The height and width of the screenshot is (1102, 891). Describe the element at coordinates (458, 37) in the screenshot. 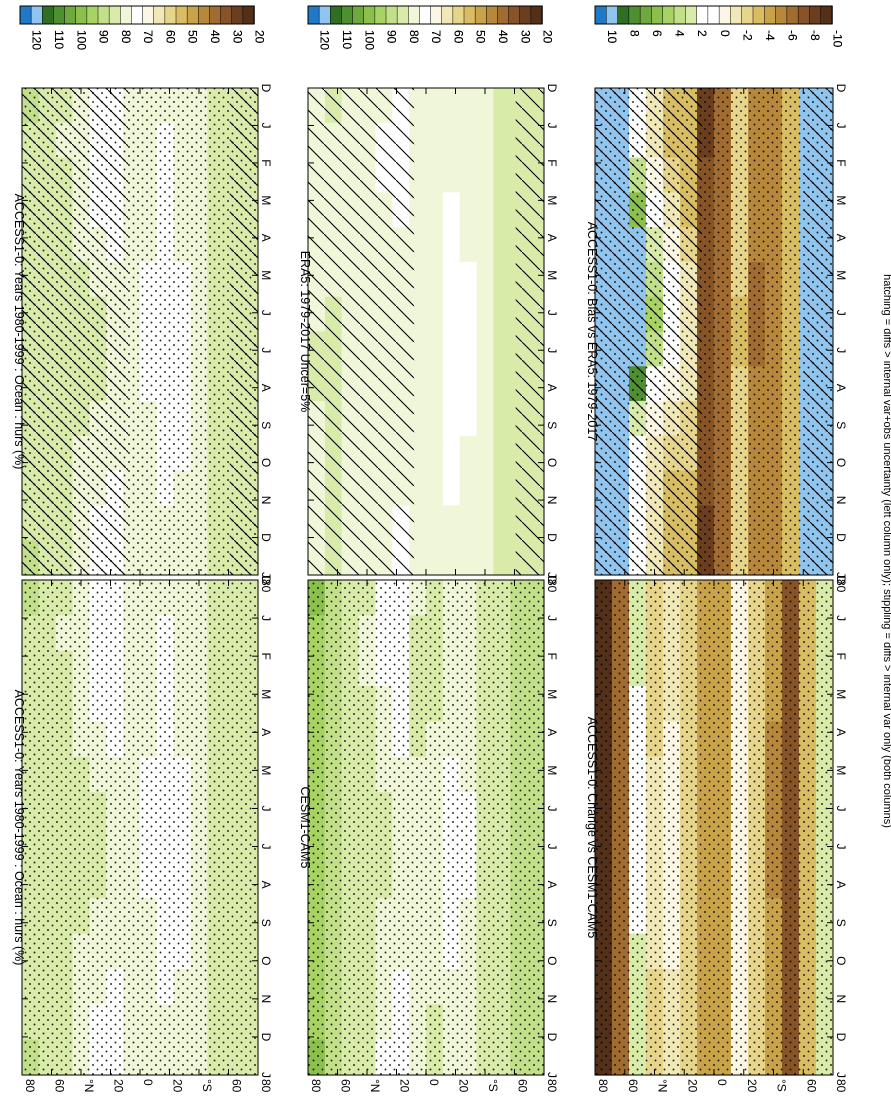

I see `colorbar-tick-label: 60` at that location.